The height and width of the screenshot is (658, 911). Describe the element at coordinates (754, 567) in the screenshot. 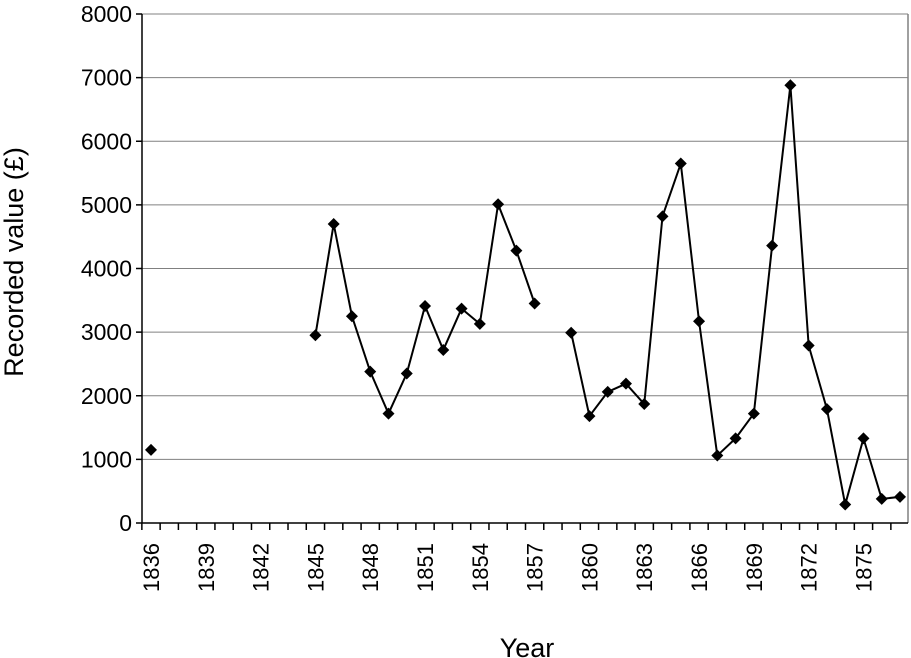

I see `x-tick-label: 1869` at that location.